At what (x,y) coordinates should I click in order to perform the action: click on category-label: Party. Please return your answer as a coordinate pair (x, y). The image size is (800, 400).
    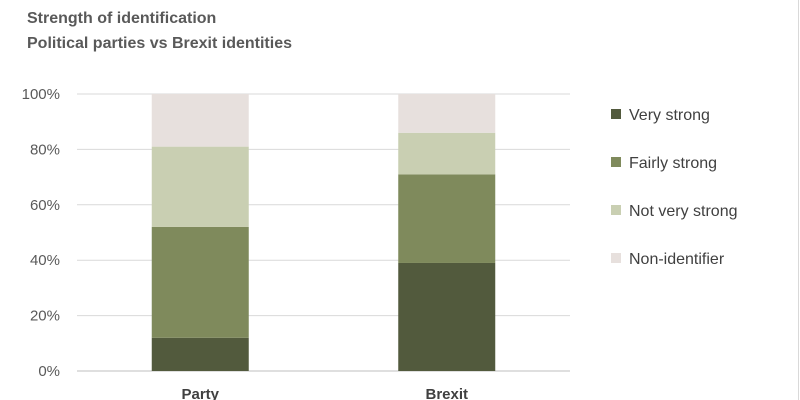
    Looking at the image, I should click on (200, 393).